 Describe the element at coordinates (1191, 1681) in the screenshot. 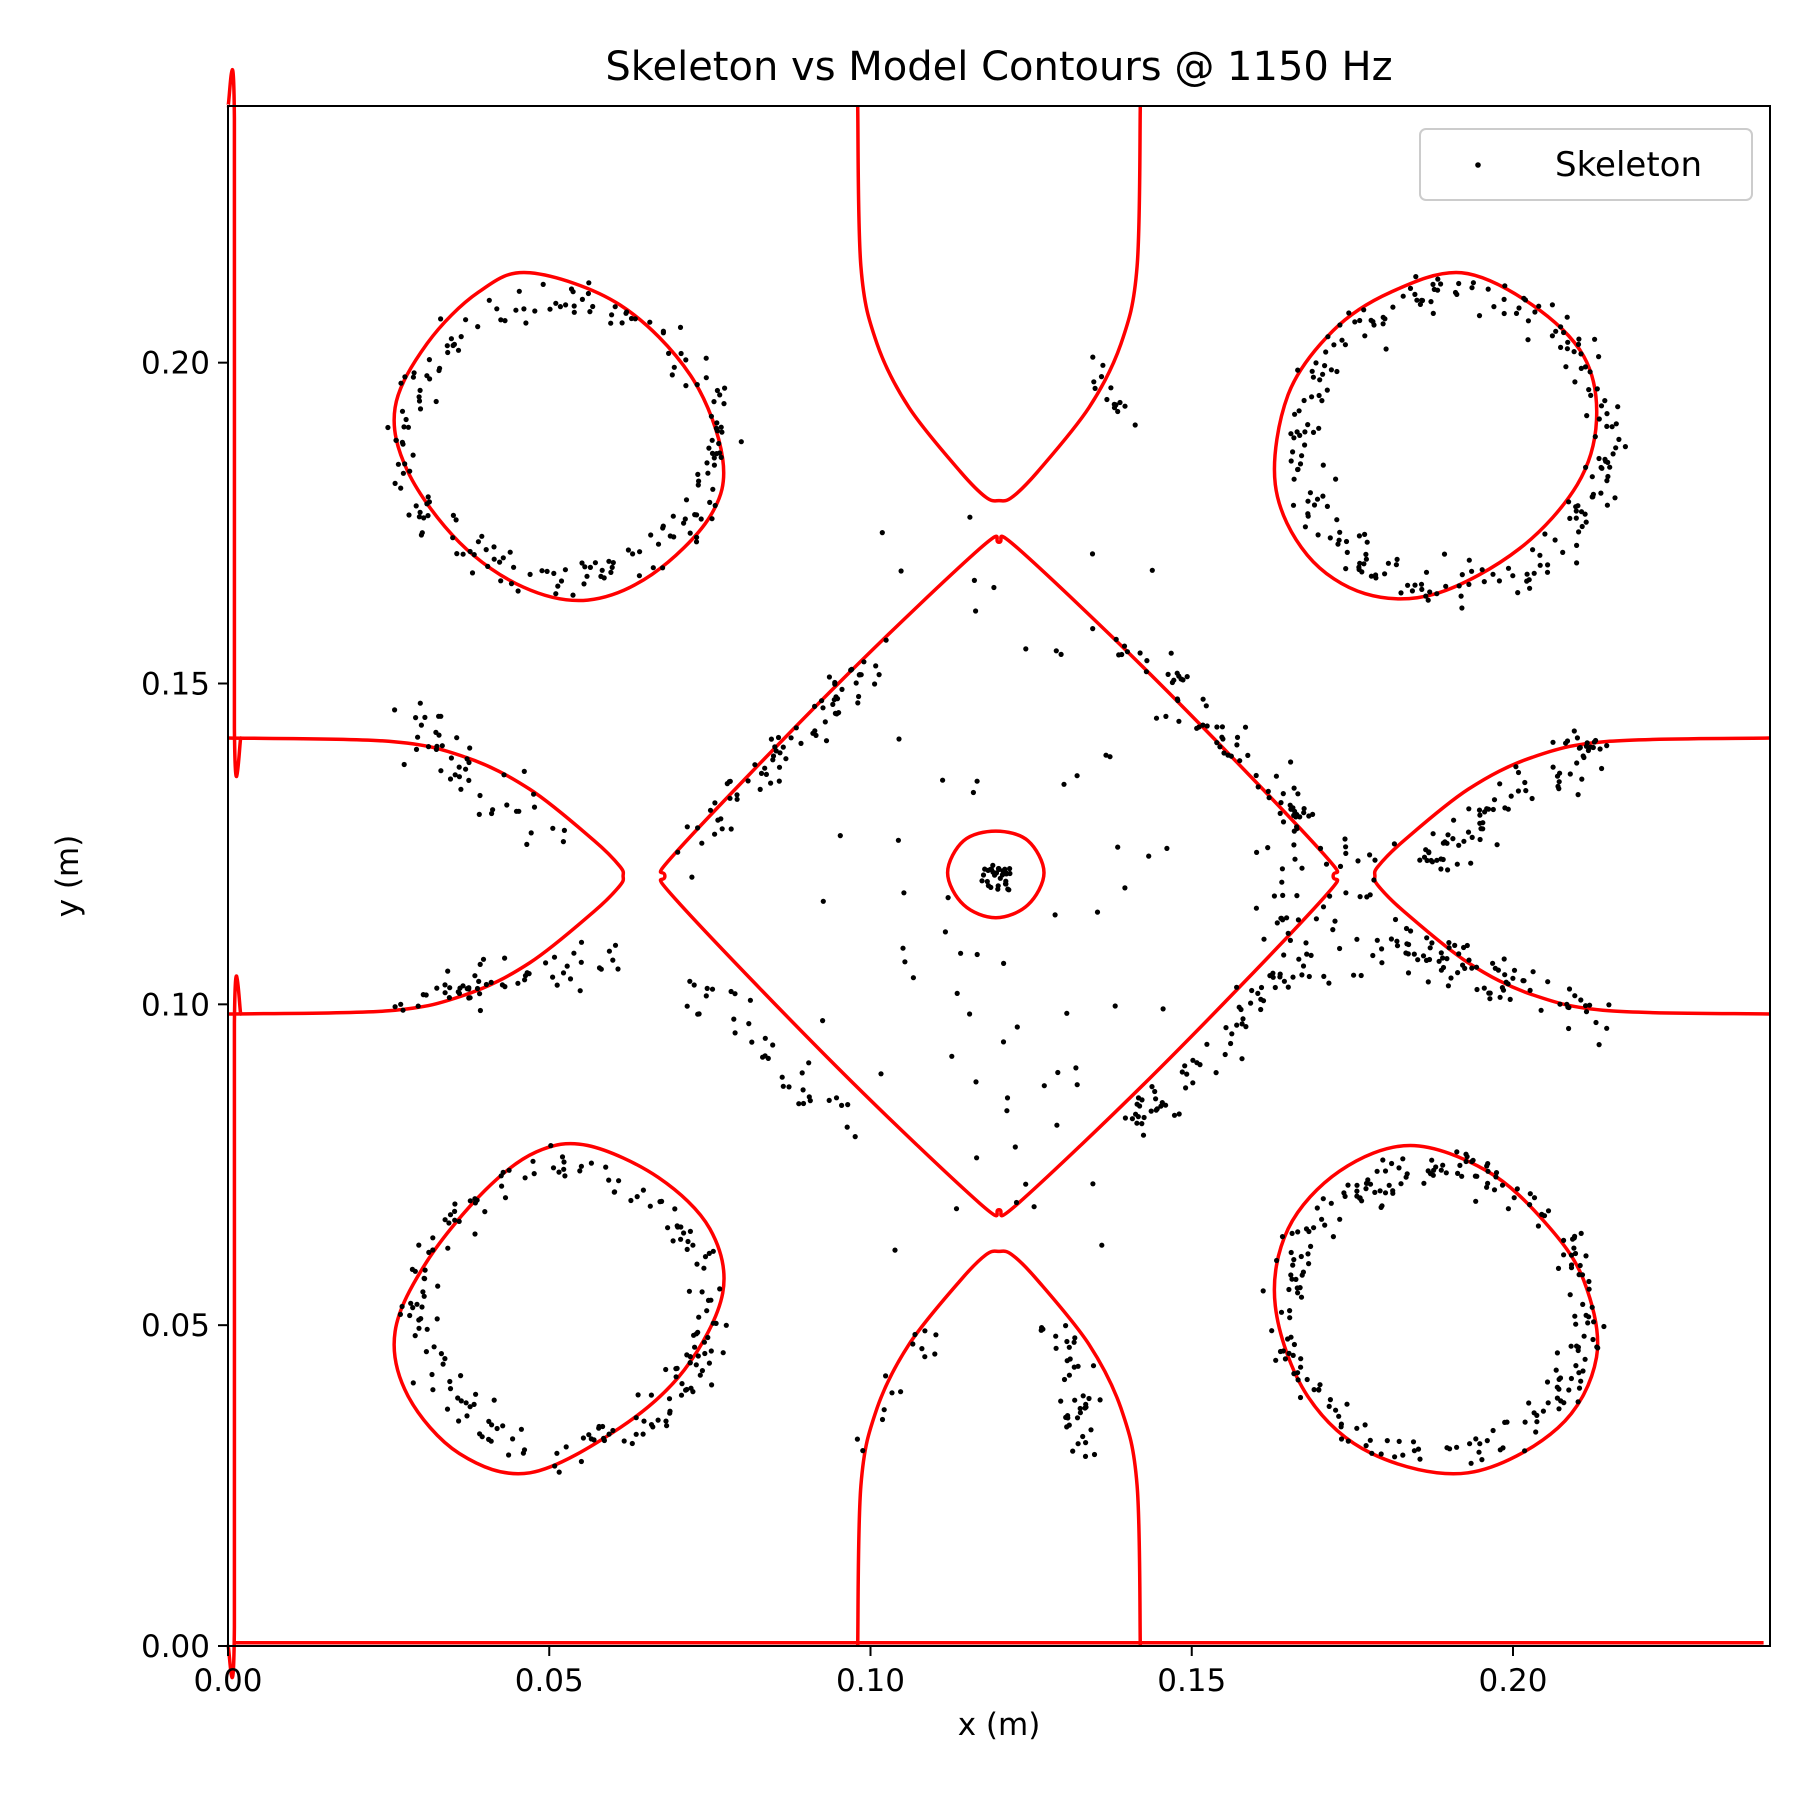

I see `x-tick-label: 0.15` at that location.